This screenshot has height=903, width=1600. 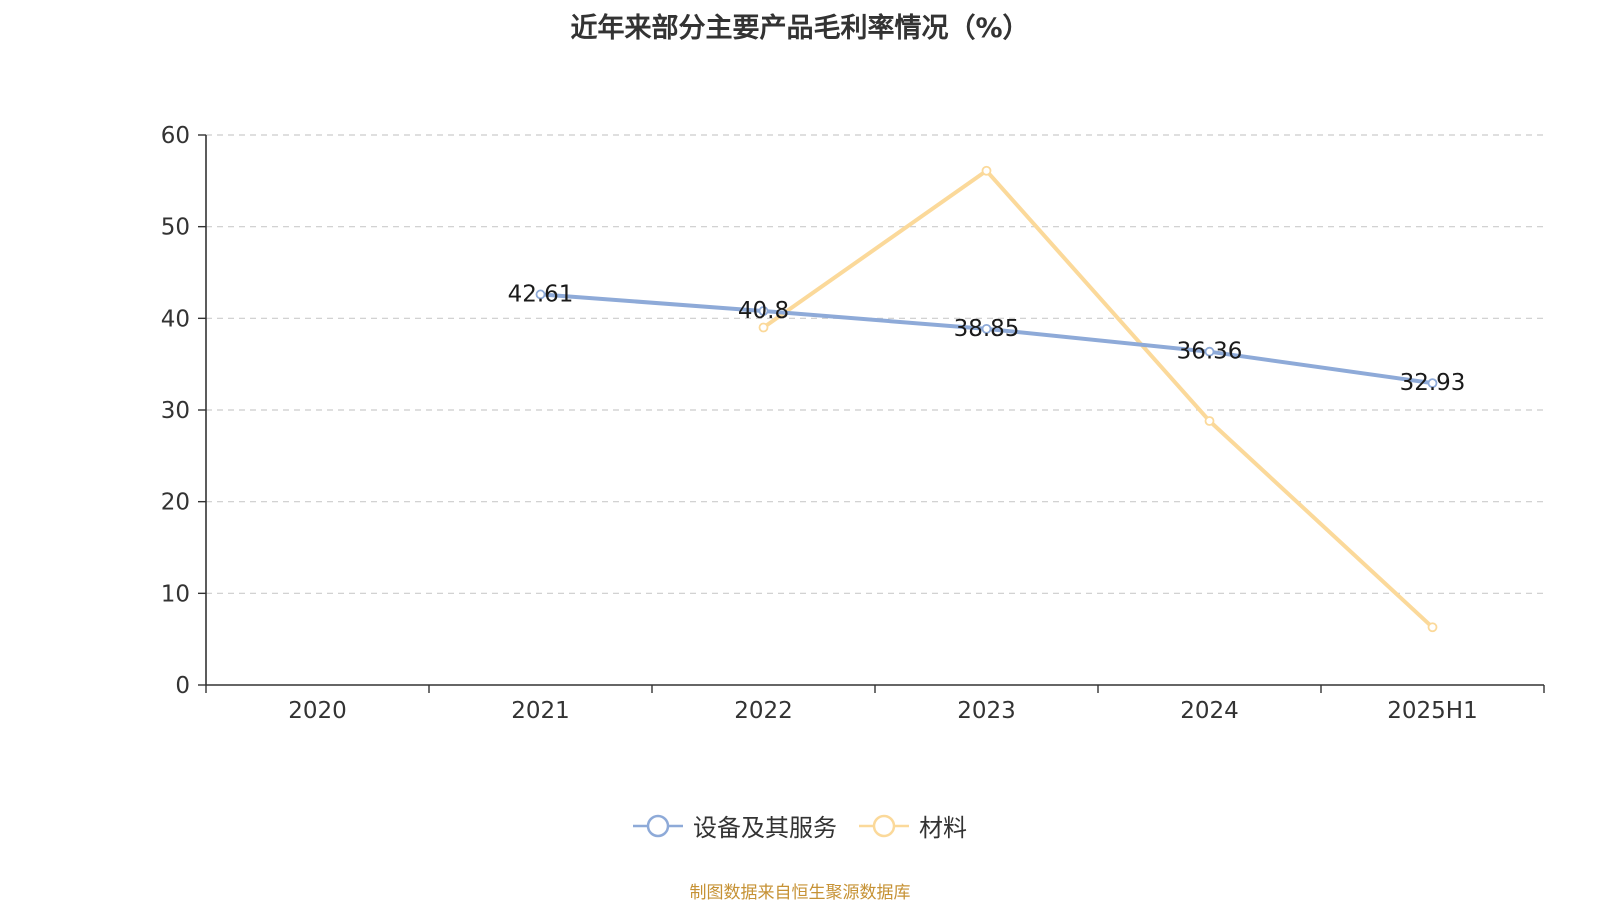 I want to click on legend-item-0: 设备及其服务, so click(x=735, y=825).